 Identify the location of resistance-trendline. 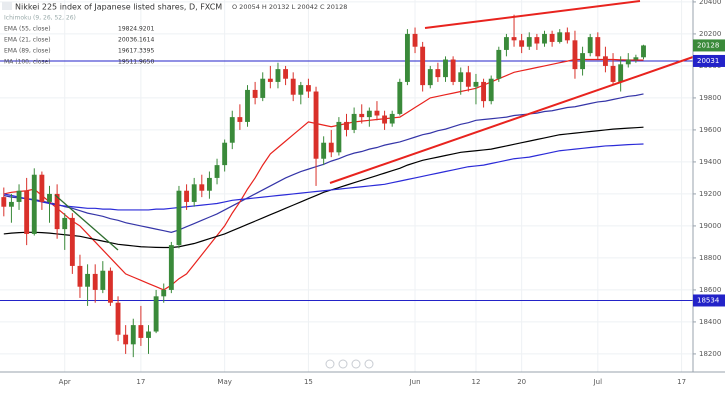
(532, 14).